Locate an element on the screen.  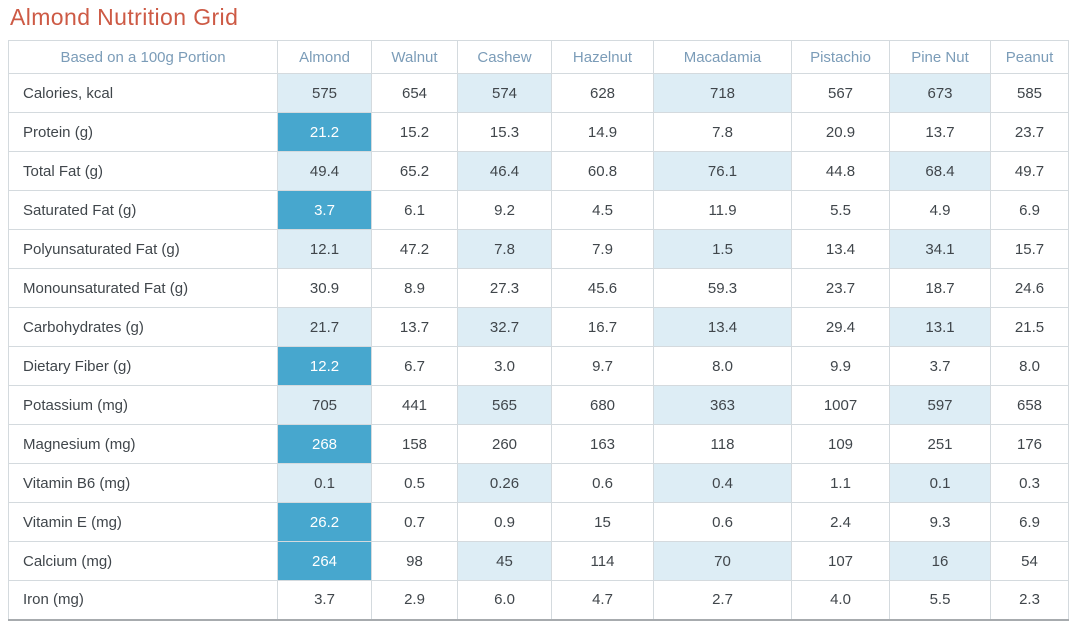
value-cell: 2.3 is located at coordinates (1029, 600).